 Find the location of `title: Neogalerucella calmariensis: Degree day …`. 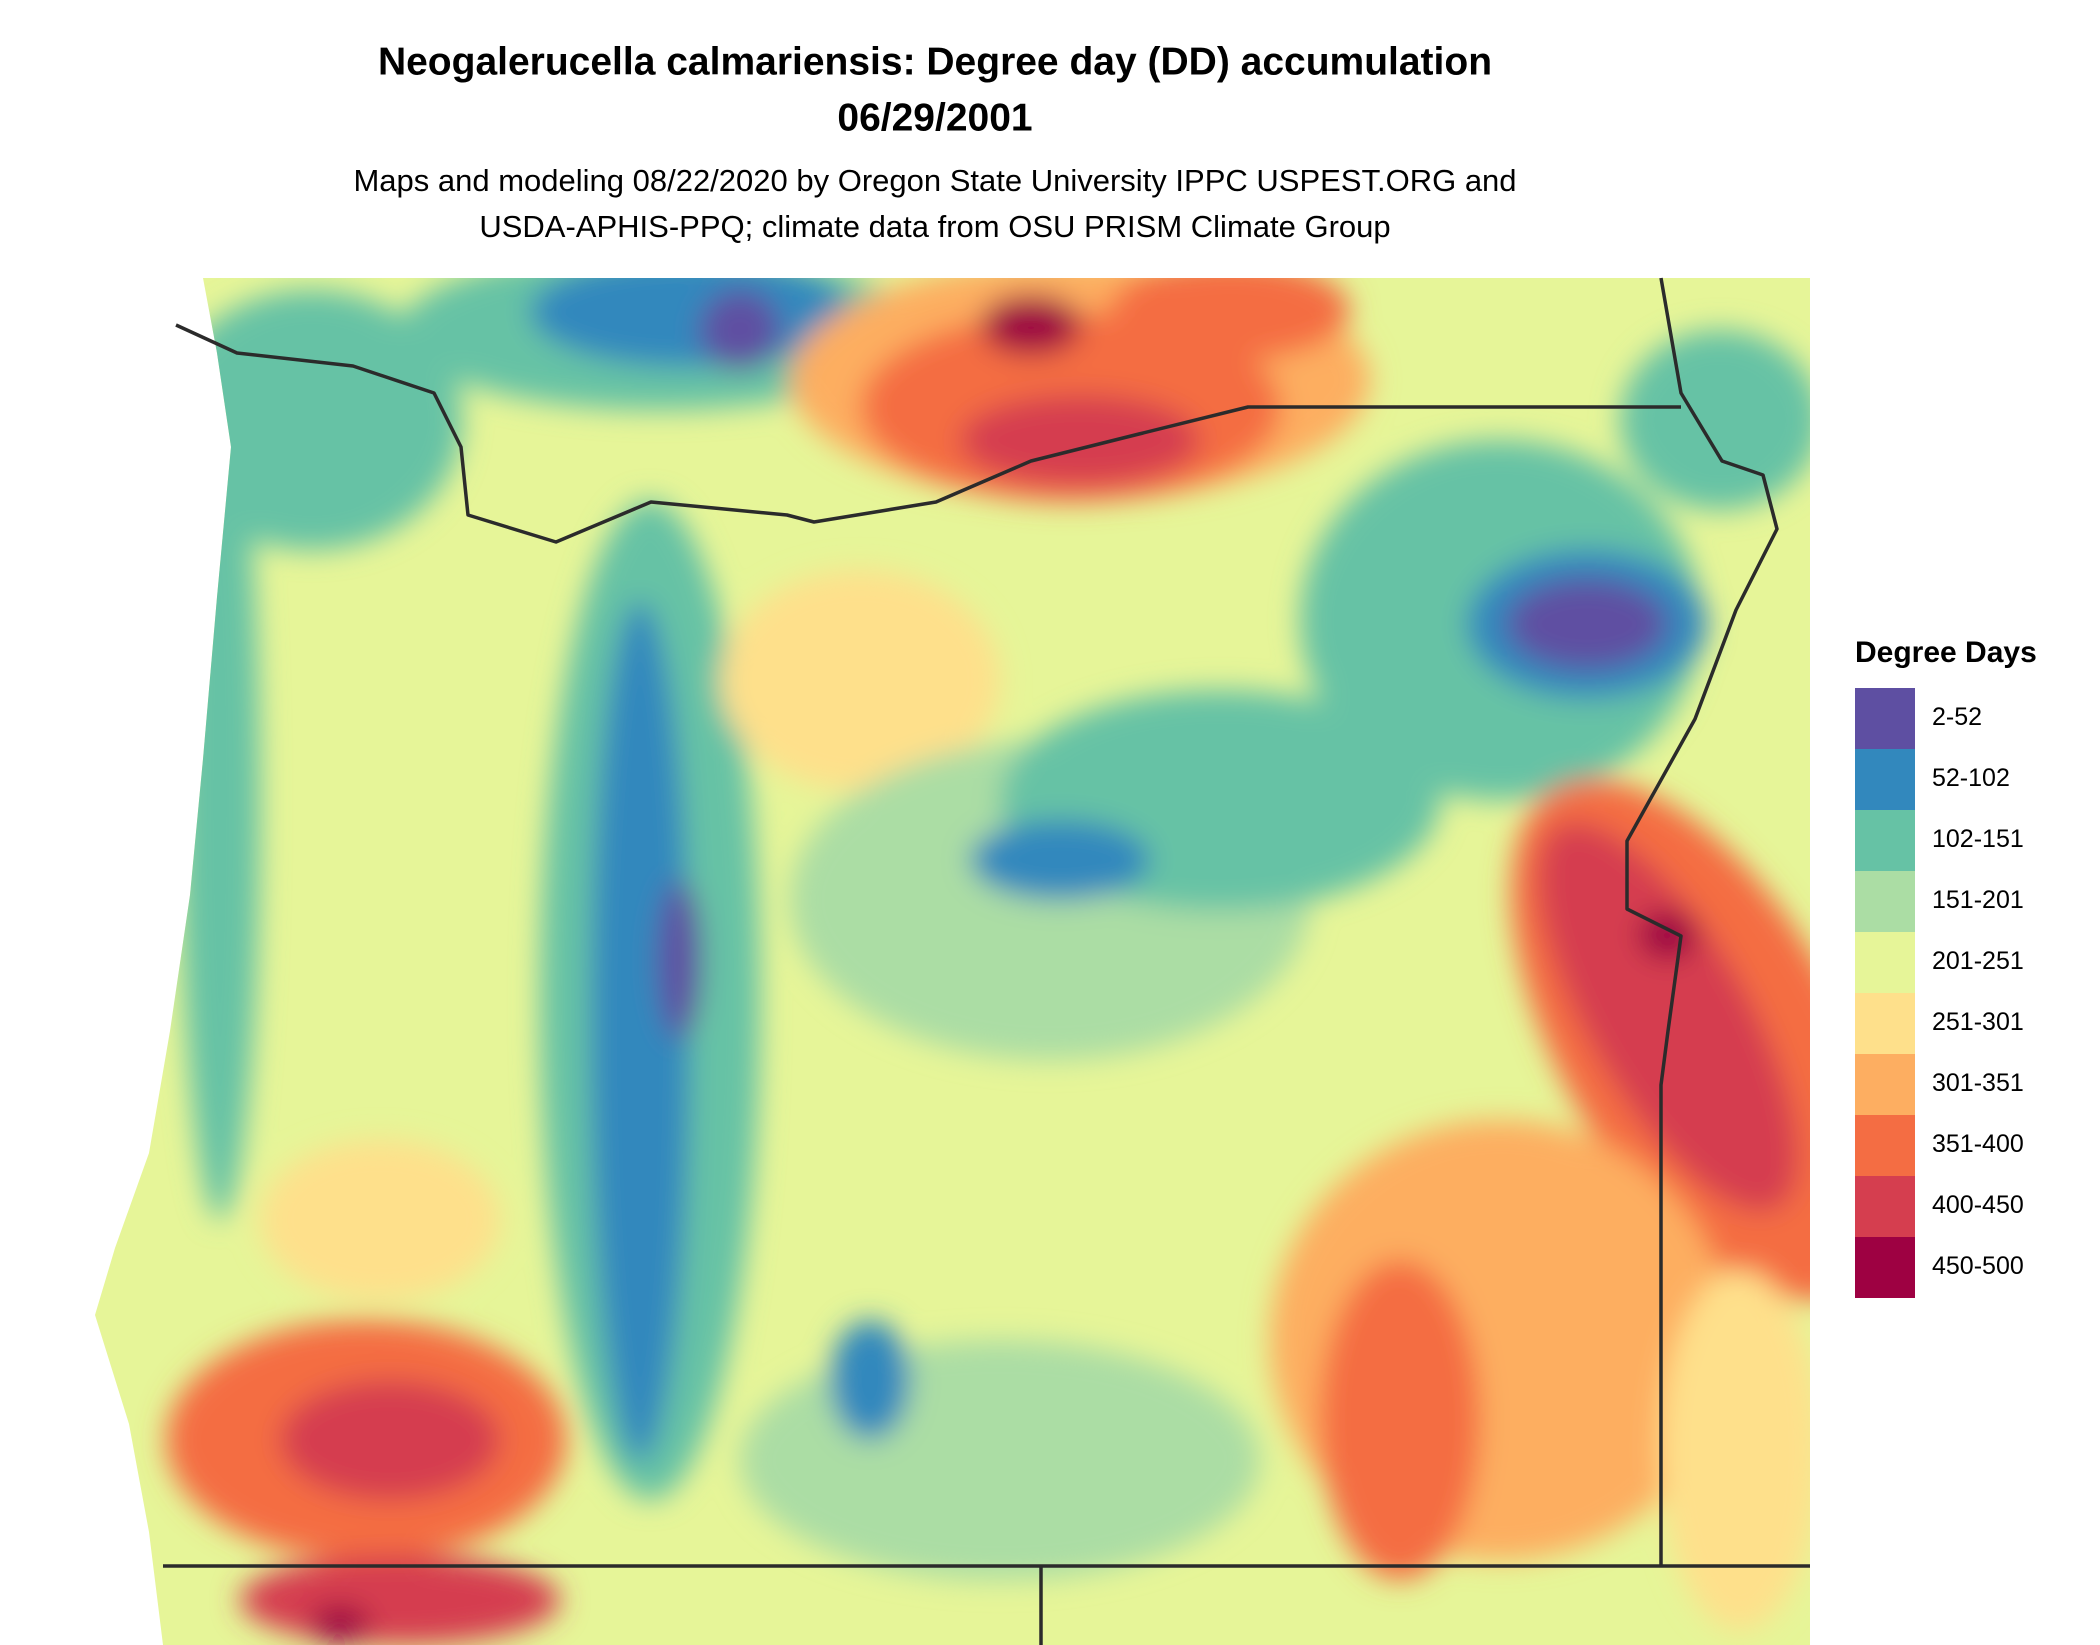

title: Neogalerucella calmariensis: Degree day … is located at coordinates (935, 61).